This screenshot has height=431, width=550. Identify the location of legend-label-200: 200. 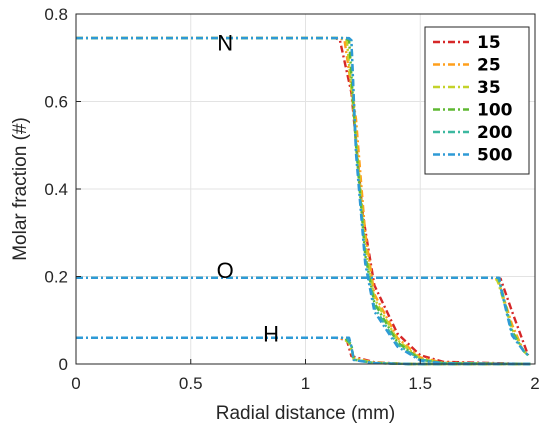
(495, 133).